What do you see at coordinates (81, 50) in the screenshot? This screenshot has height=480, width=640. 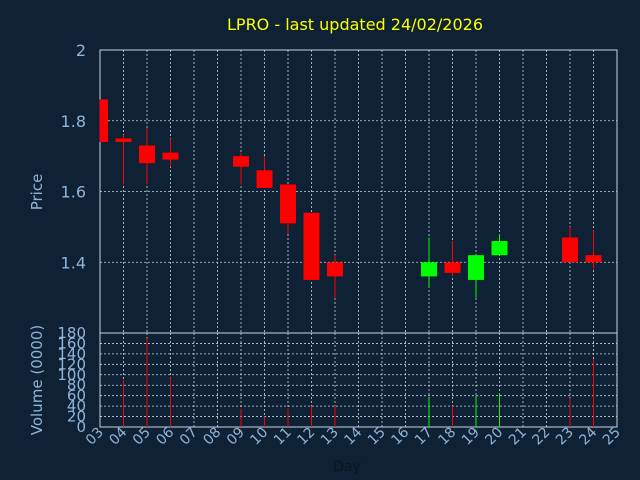 I see `price-y-tick-label: 2` at bounding box center [81, 50].